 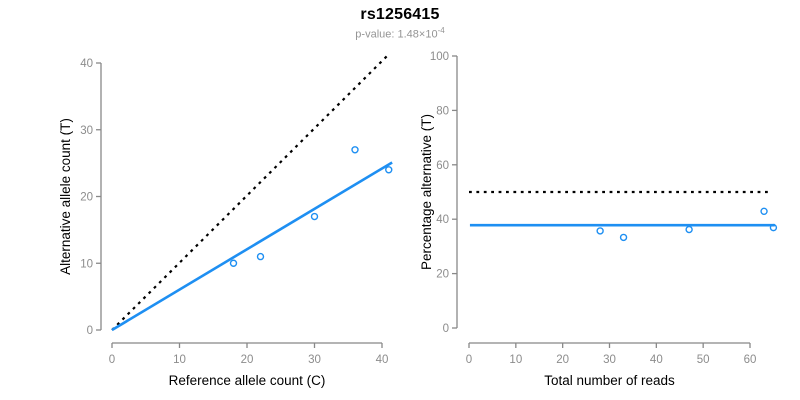 I want to click on y-tick-label: 30, so click(x=86, y=131).